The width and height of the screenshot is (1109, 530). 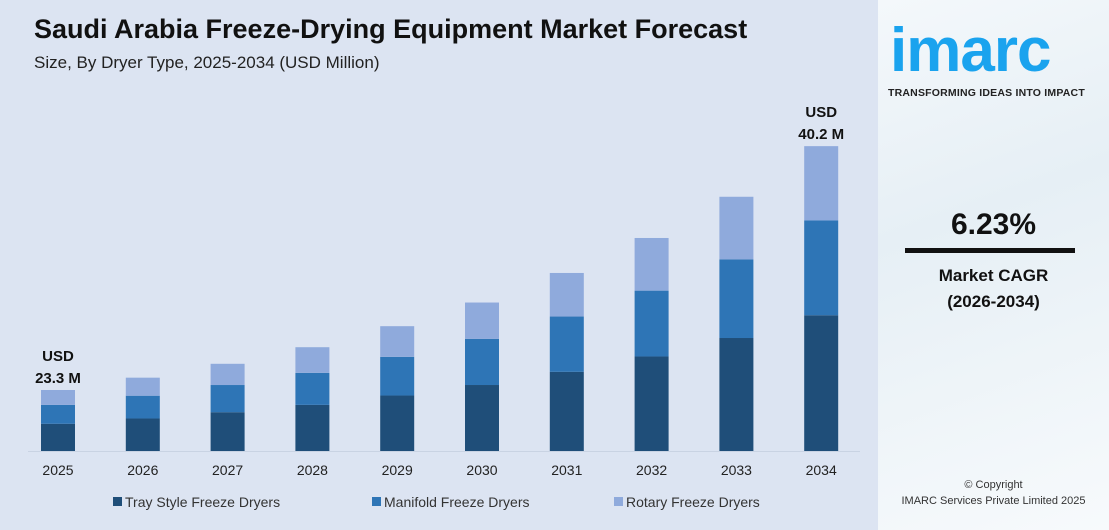 I want to click on bar-2029-manifold-freeze-dryers, so click(x=397, y=376).